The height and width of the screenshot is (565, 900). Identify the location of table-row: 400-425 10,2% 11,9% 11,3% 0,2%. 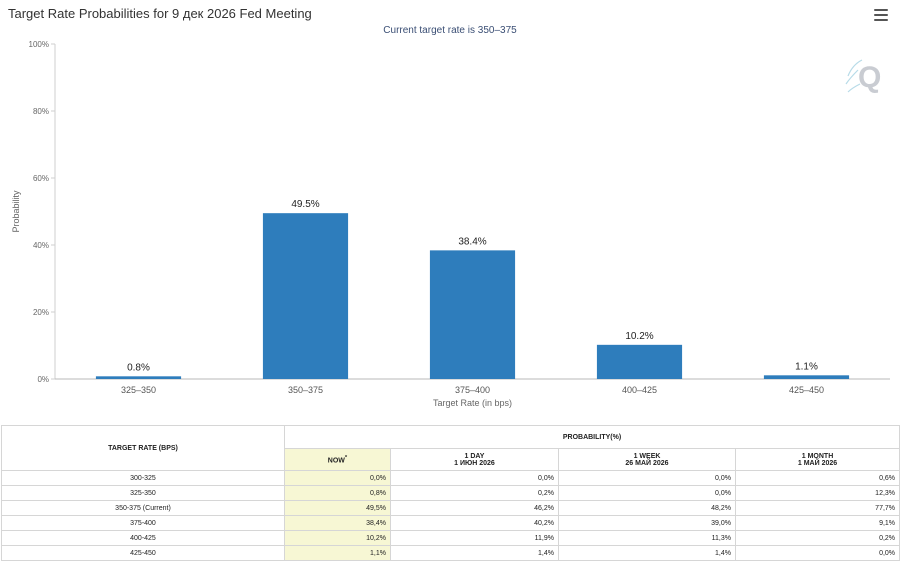
(450, 538).